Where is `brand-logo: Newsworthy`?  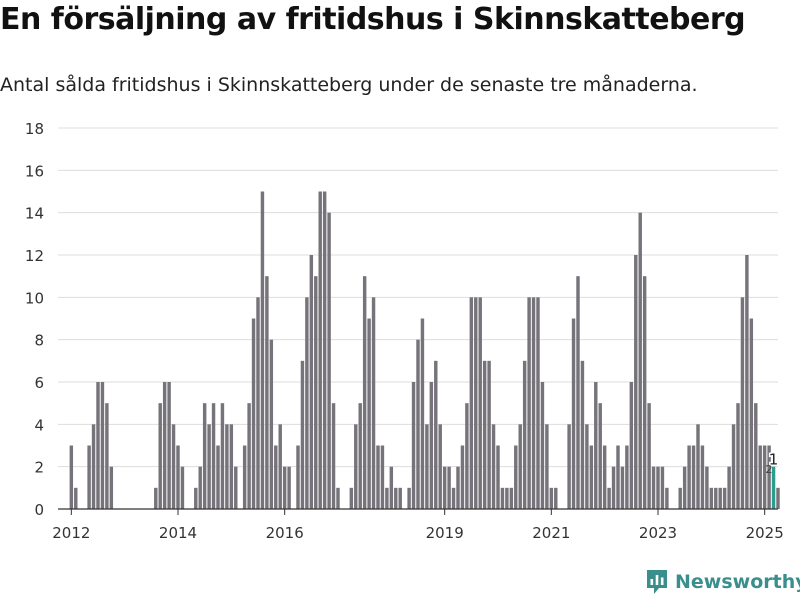
brand-logo: Newsworthy is located at coordinates (722, 582).